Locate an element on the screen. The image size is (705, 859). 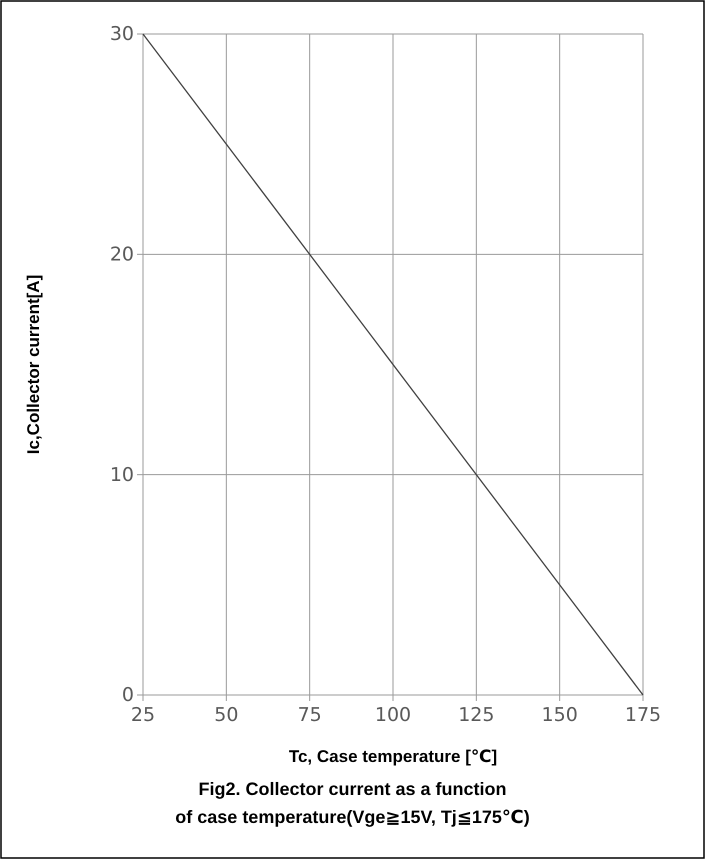
x-tick-label: 50 is located at coordinates (226, 715).